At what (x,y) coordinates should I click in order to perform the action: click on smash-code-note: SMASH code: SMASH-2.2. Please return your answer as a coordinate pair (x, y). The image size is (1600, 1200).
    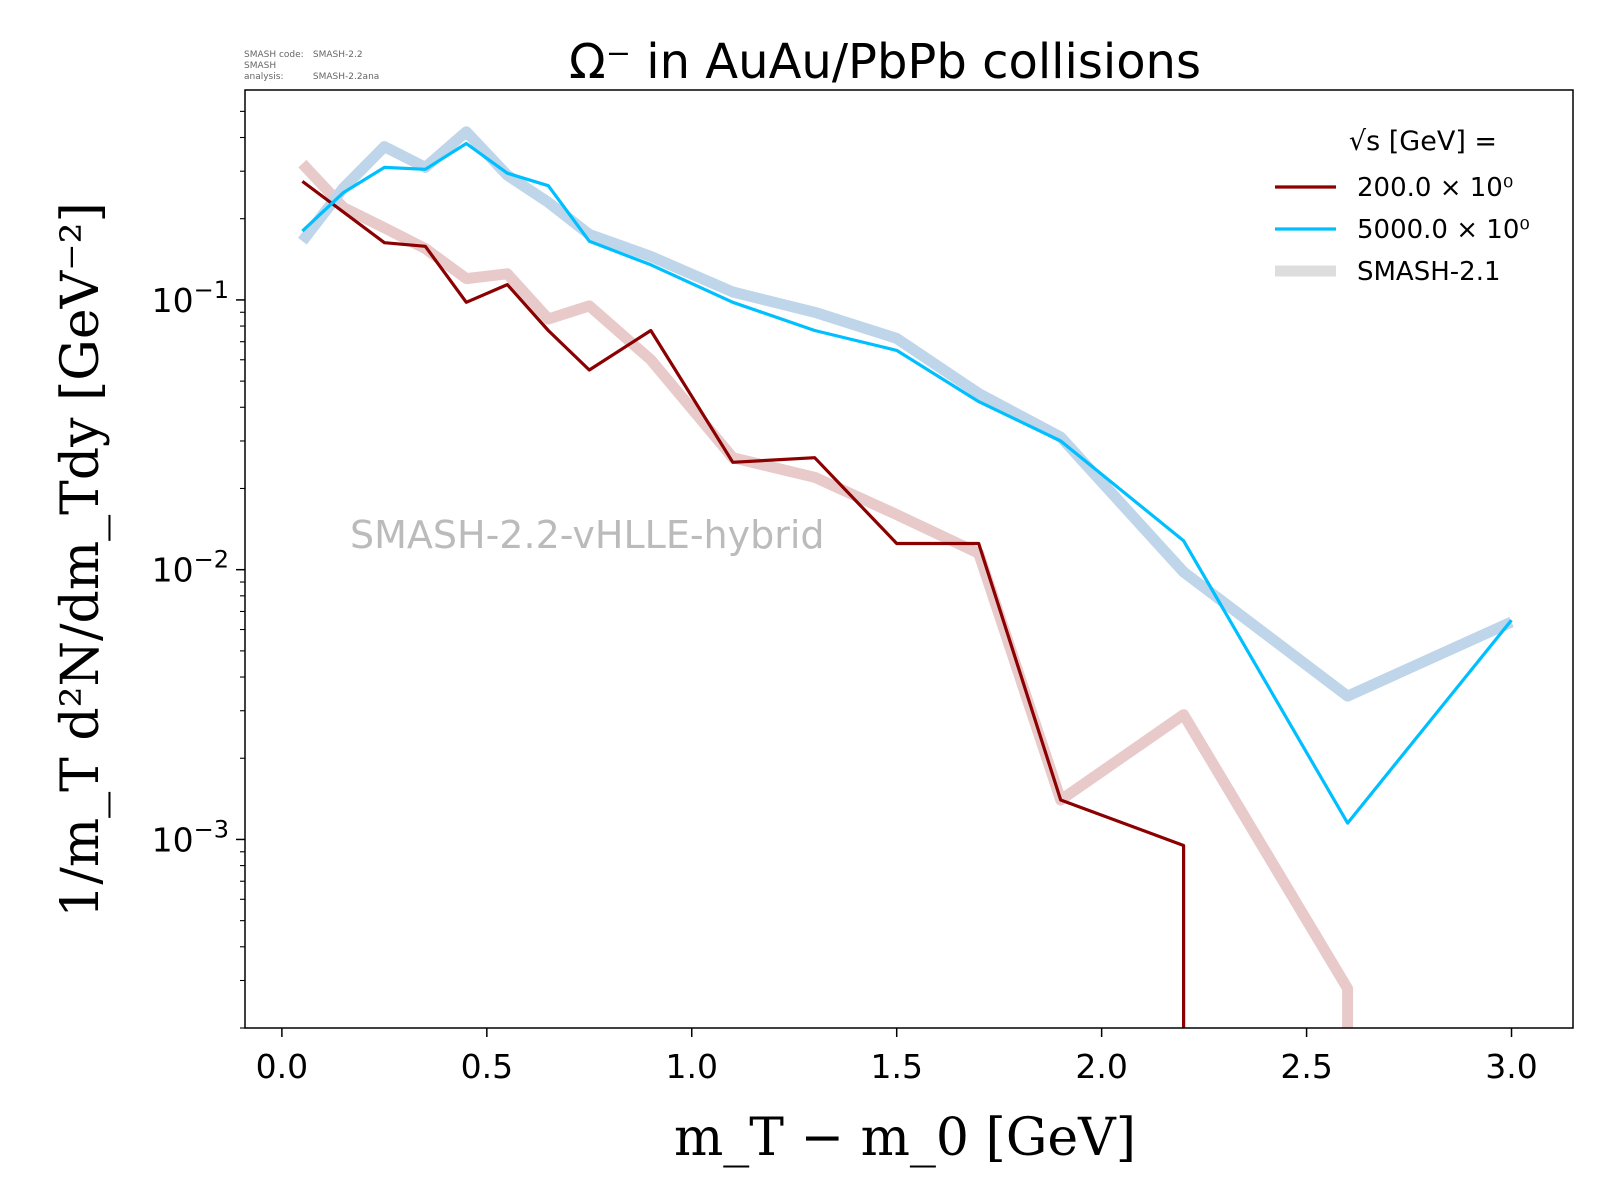
    Looking at the image, I should click on (303, 55).